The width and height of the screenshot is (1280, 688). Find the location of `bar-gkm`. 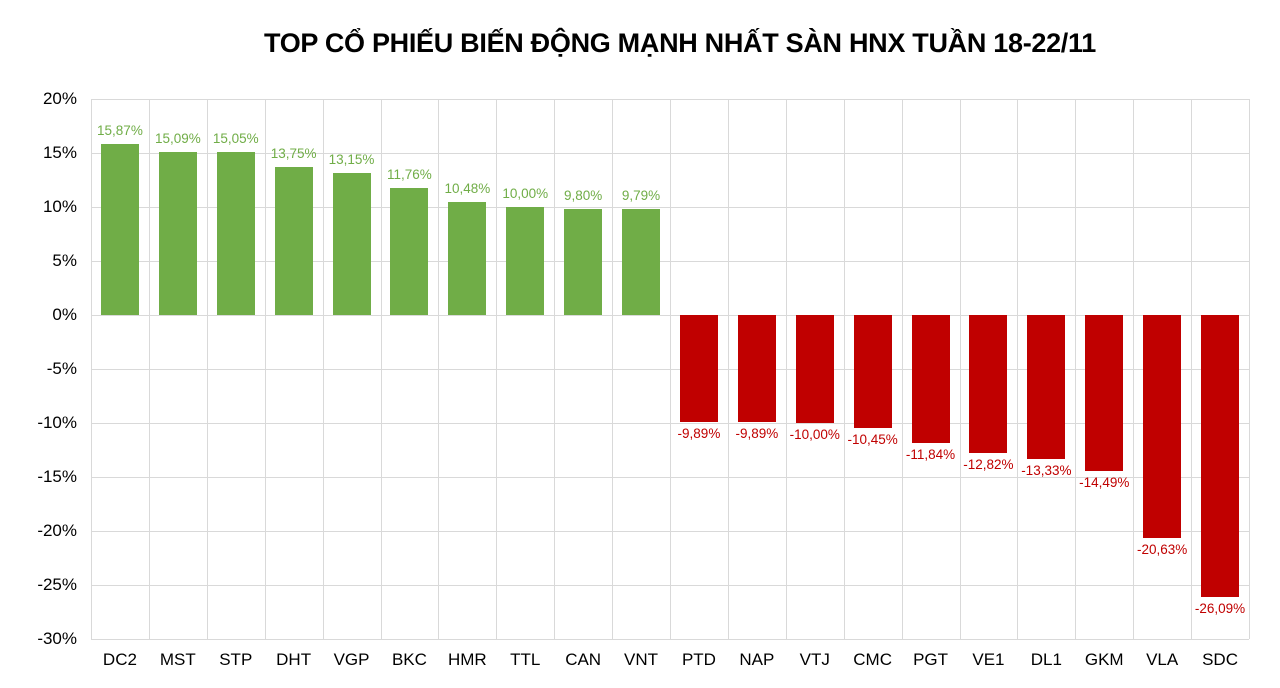

bar-gkm is located at coordinates (1104, 393).